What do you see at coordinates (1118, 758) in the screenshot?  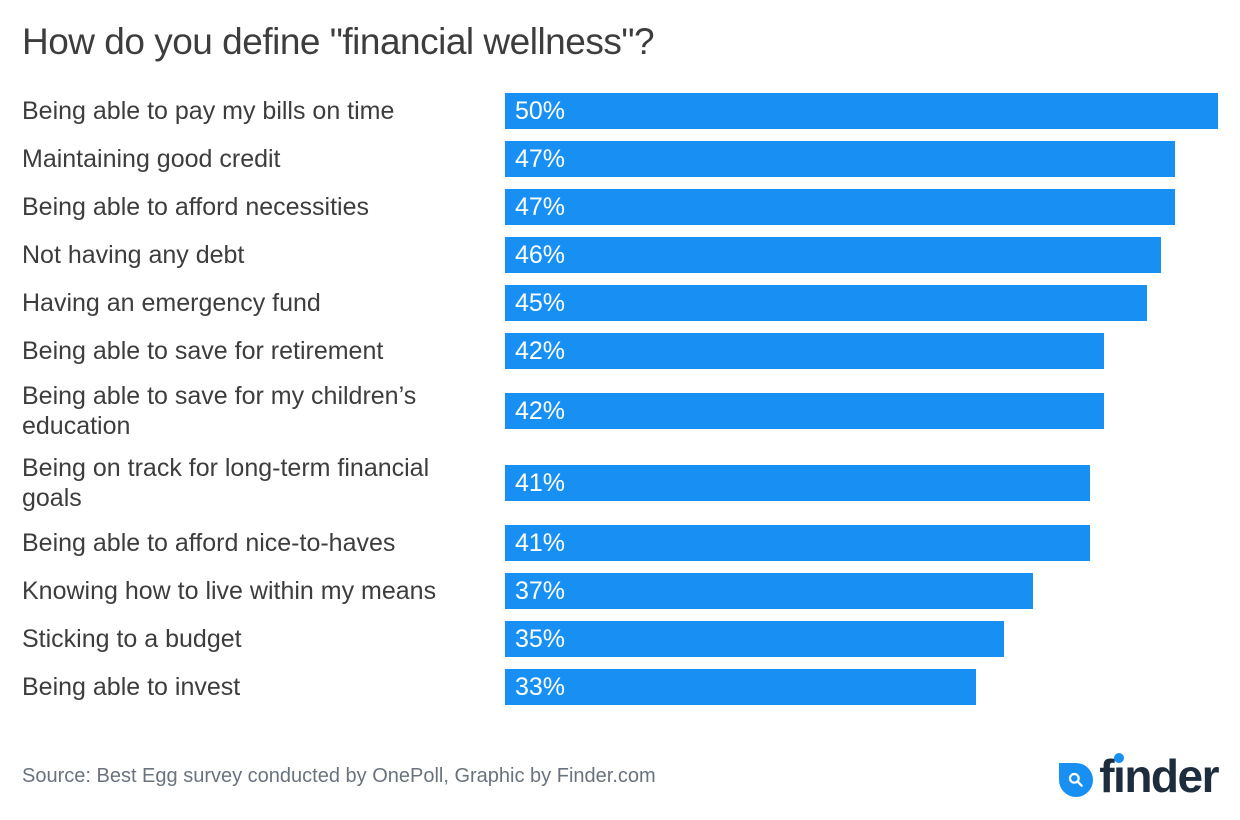 I see `logo-i-dot` at bounding box center [1118, 758].